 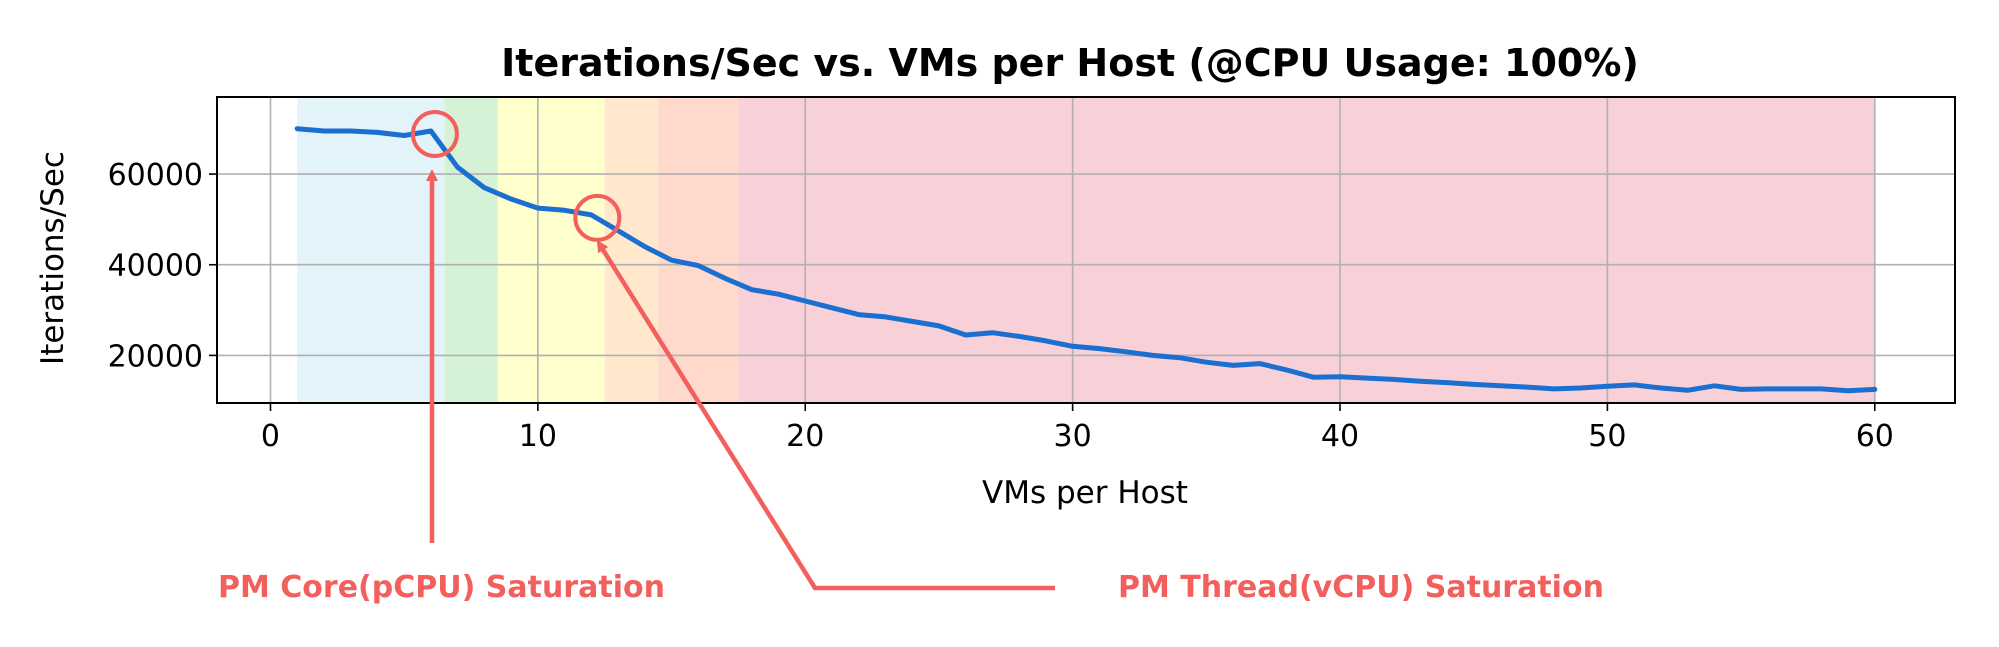 I want to click on arrow-thread, so click(x=825, y=415).